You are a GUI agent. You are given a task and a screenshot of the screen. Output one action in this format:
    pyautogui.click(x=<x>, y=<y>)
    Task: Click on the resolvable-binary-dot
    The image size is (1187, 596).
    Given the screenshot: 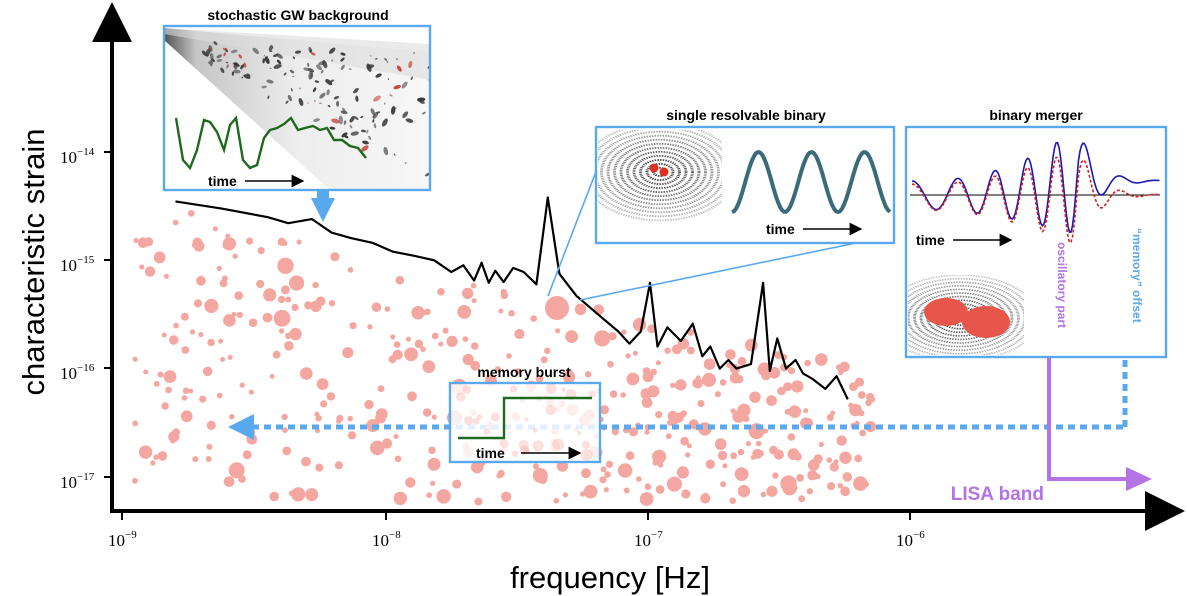 What is the action you would take?
    pyautogui.click(x=557, y=308)
    